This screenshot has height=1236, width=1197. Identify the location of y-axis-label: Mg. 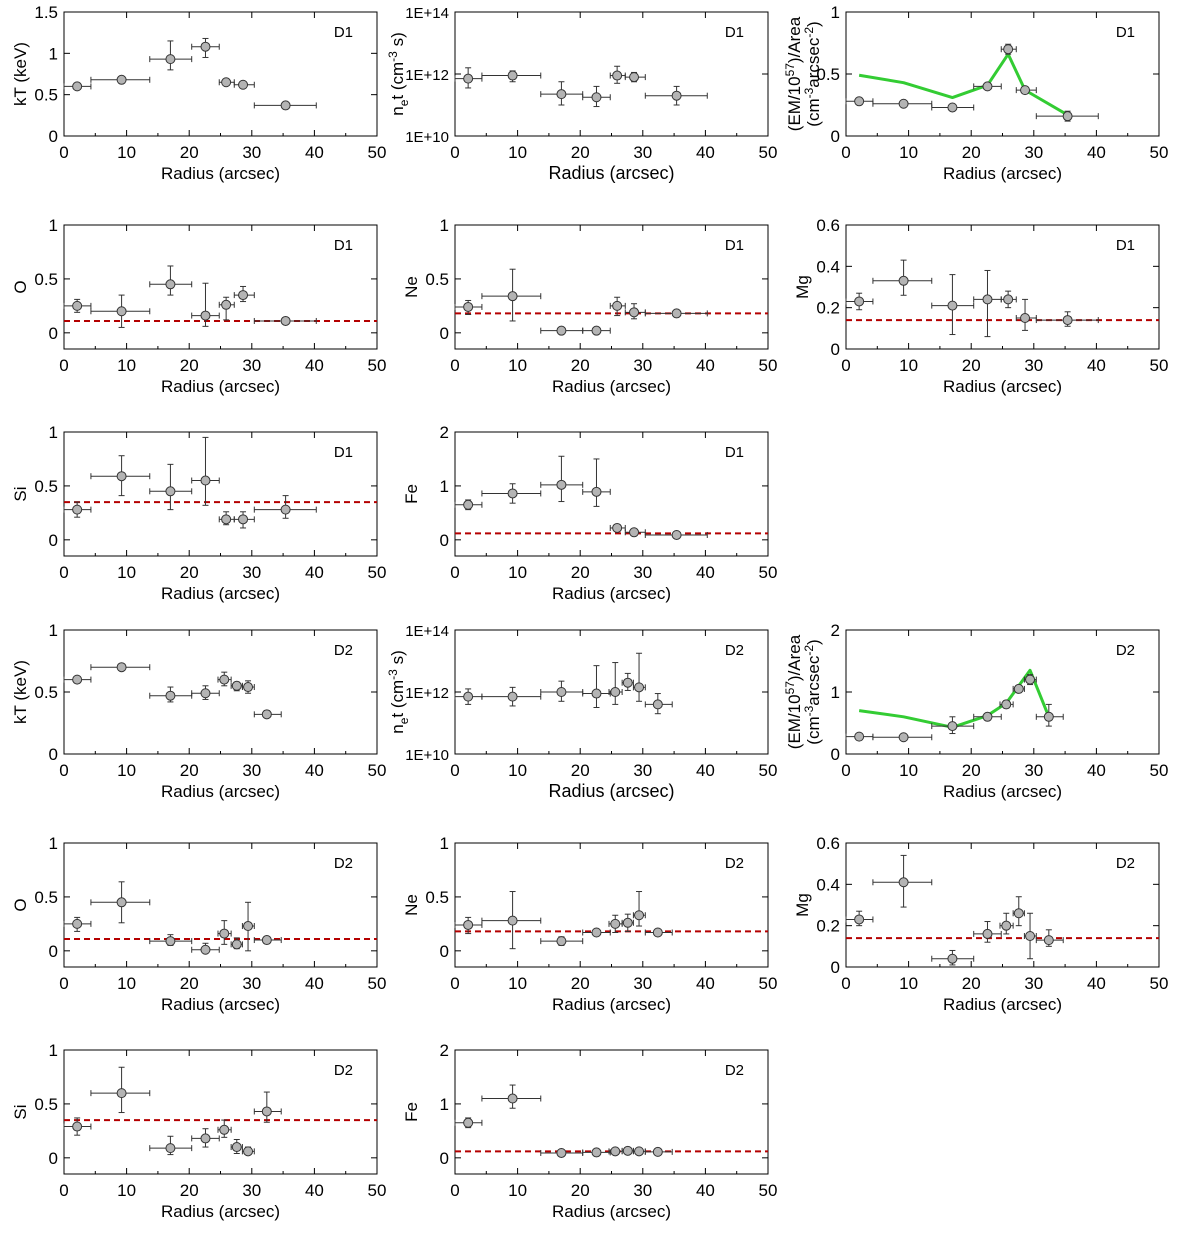
(802, 905).